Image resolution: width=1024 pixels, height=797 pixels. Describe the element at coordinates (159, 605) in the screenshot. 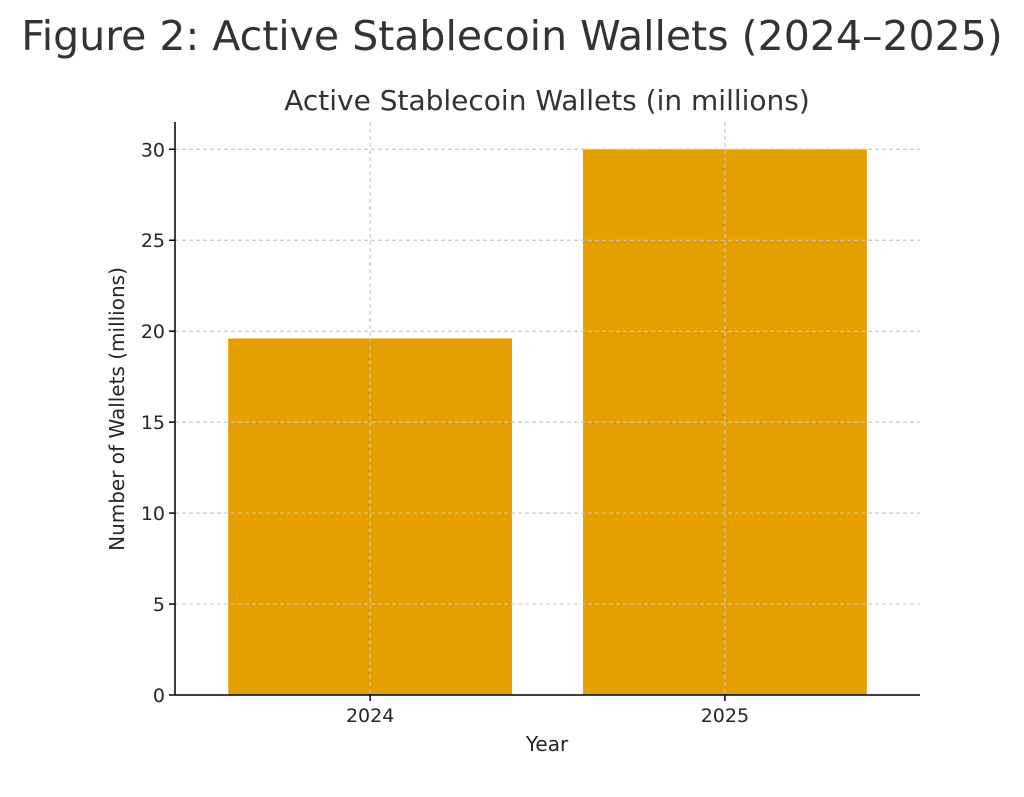

I see `y-tick-label: 5` at that location.